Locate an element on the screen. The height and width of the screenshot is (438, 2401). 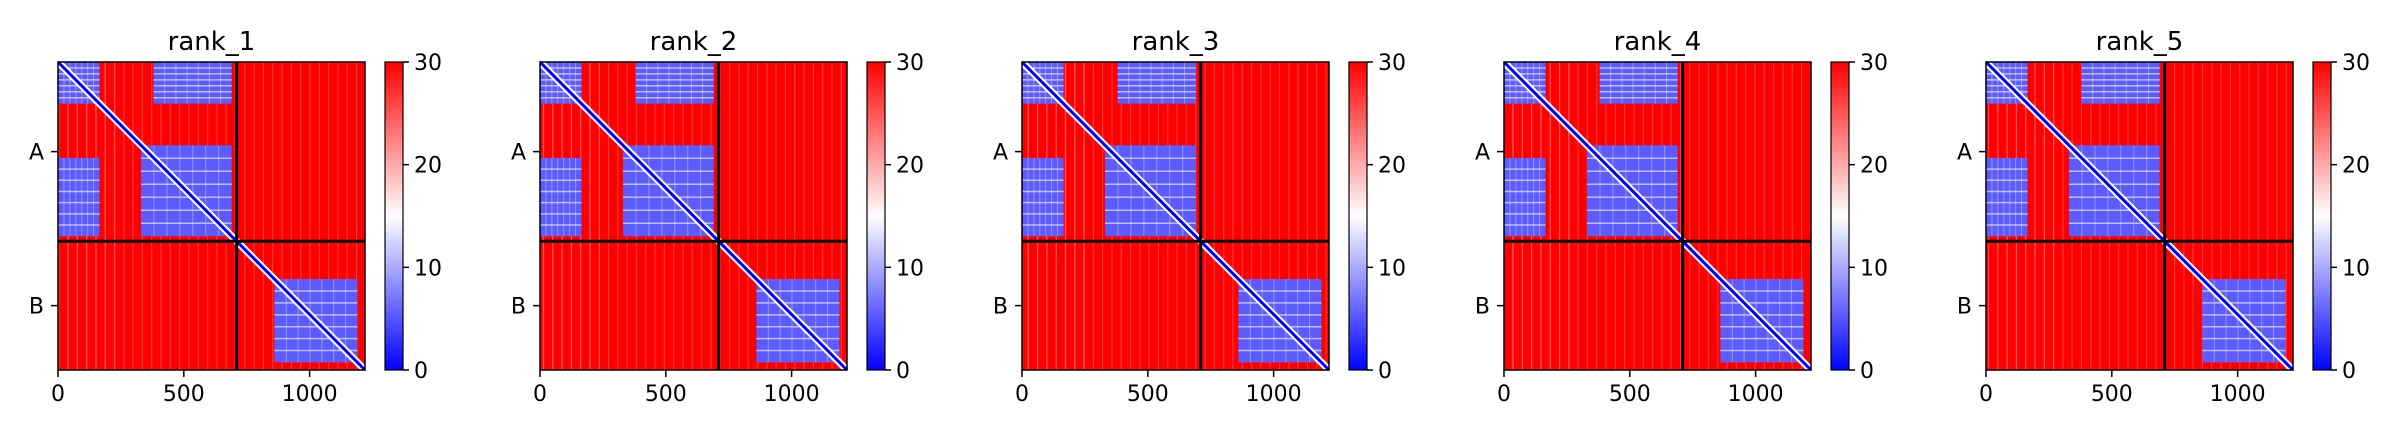
panel-title: rank_5 is located at coordinates (2140, 42).